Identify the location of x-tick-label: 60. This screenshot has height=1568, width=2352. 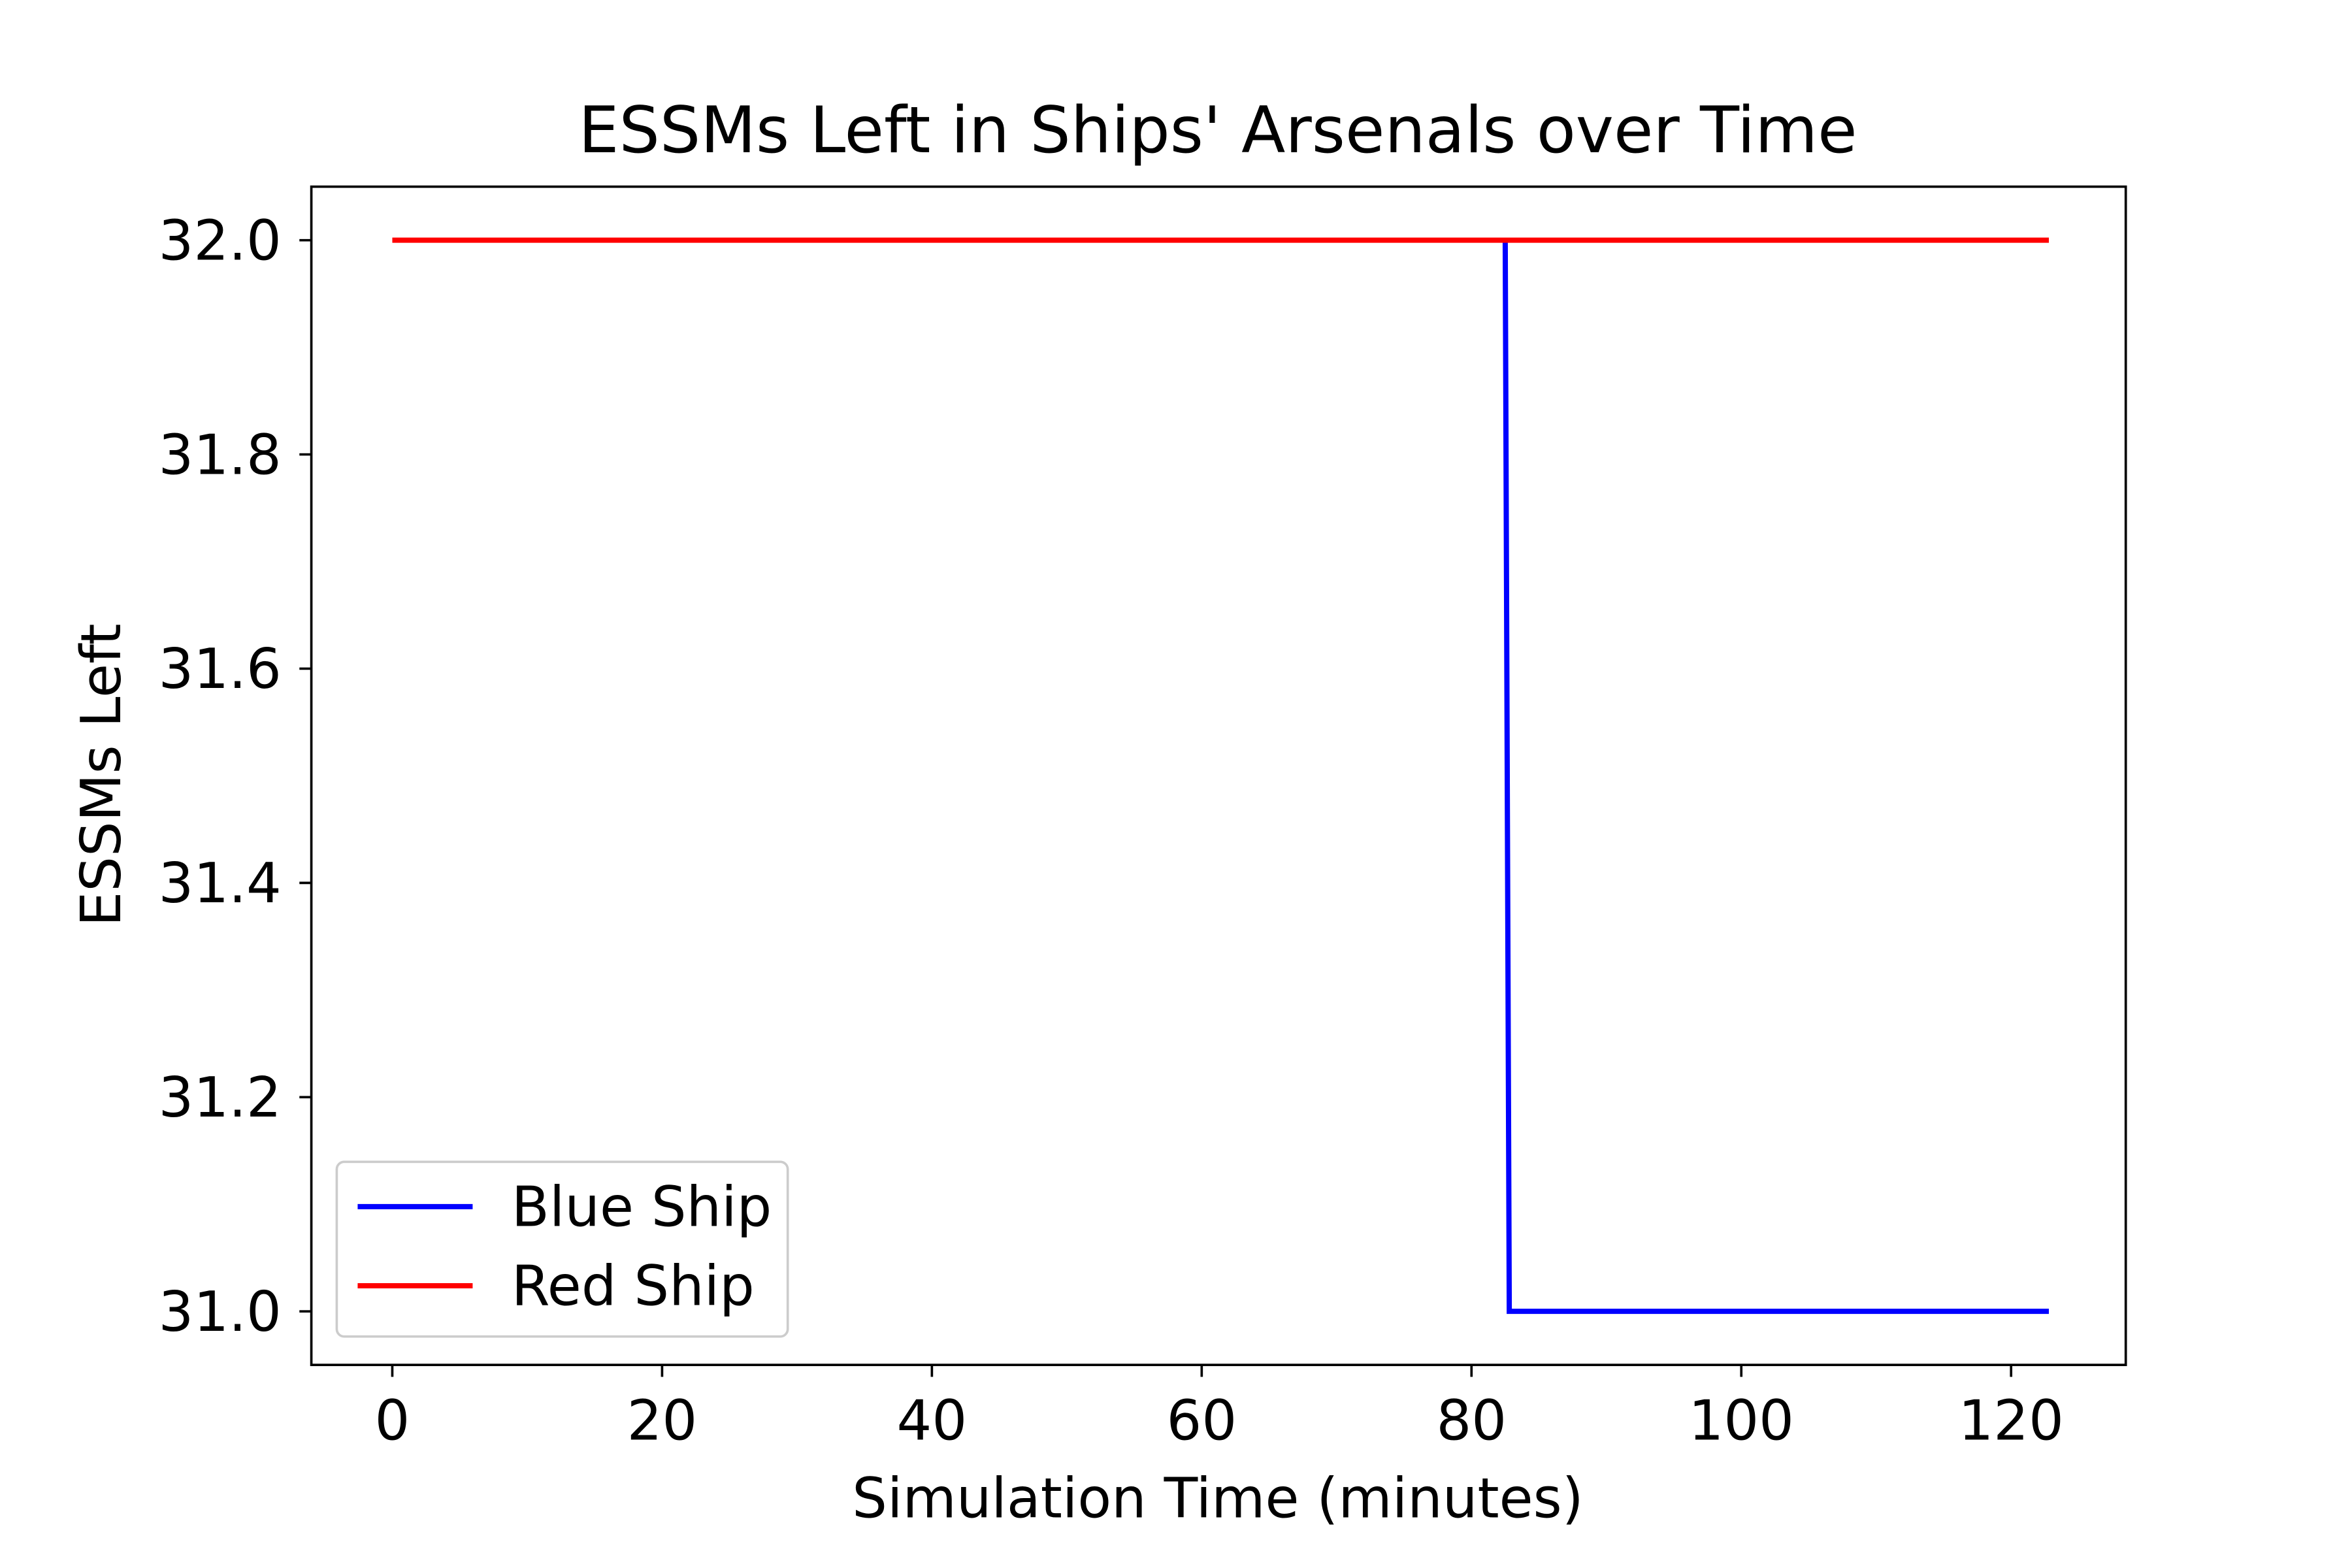
(1202, 1420).